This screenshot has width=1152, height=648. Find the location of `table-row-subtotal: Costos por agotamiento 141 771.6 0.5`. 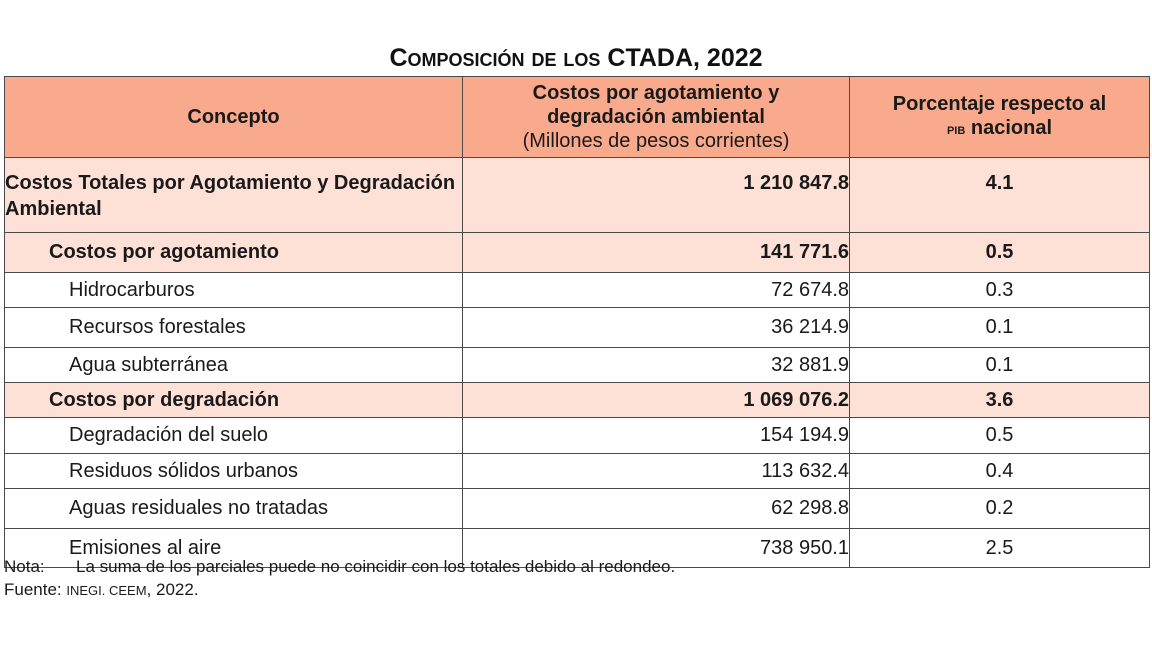

table-row-subtotal: Costos por agotamiento 141 771.6 0.5 is located at coordinates (577, 252).